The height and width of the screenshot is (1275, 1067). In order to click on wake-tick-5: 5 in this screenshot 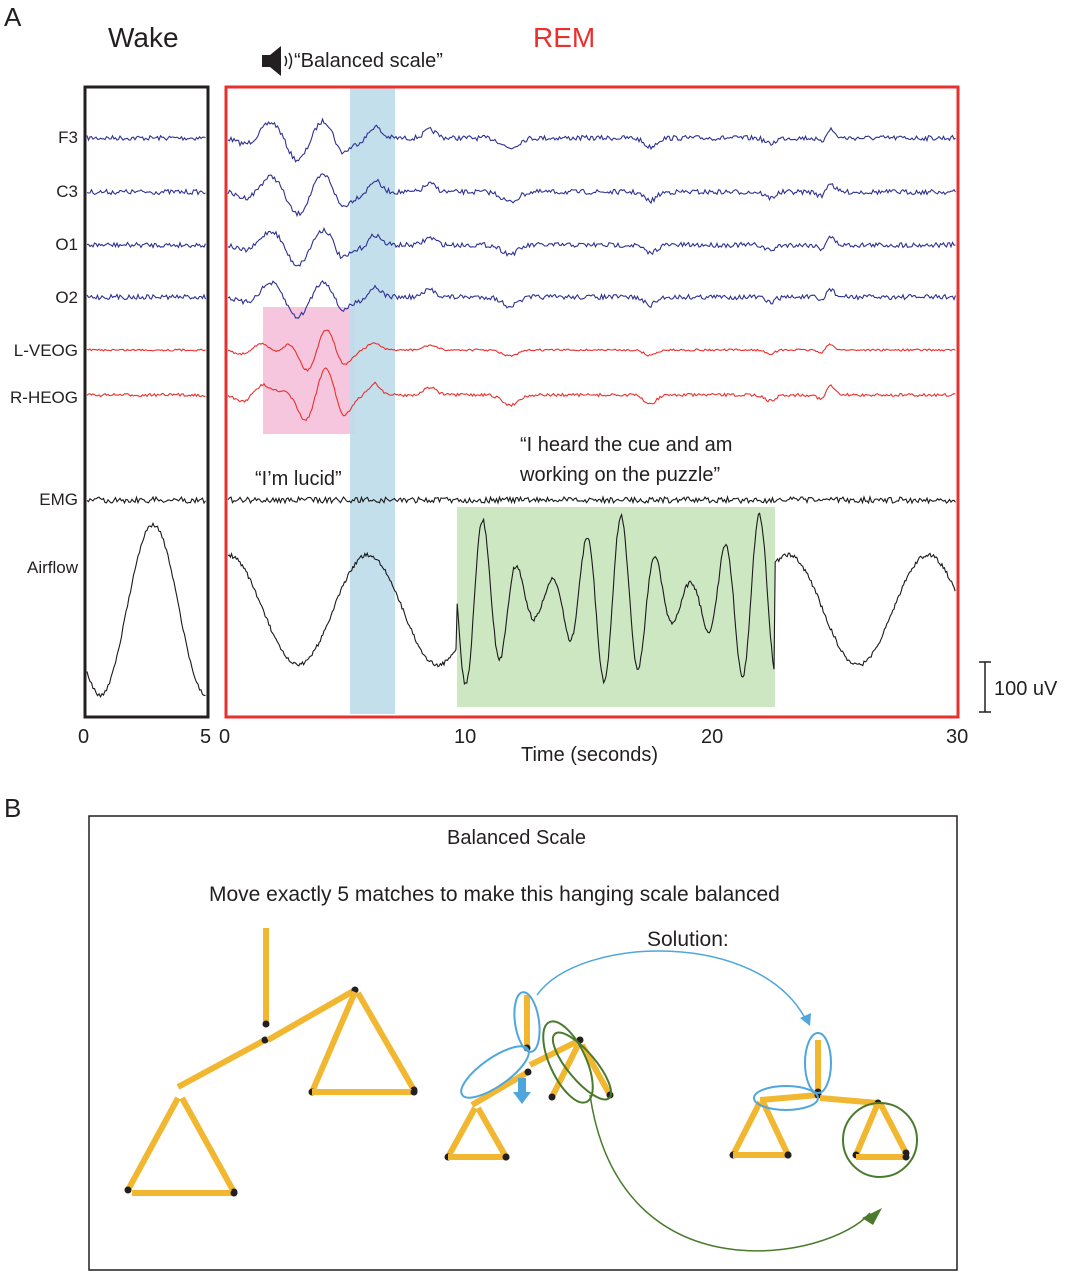, I will do `click(206, 737)`.